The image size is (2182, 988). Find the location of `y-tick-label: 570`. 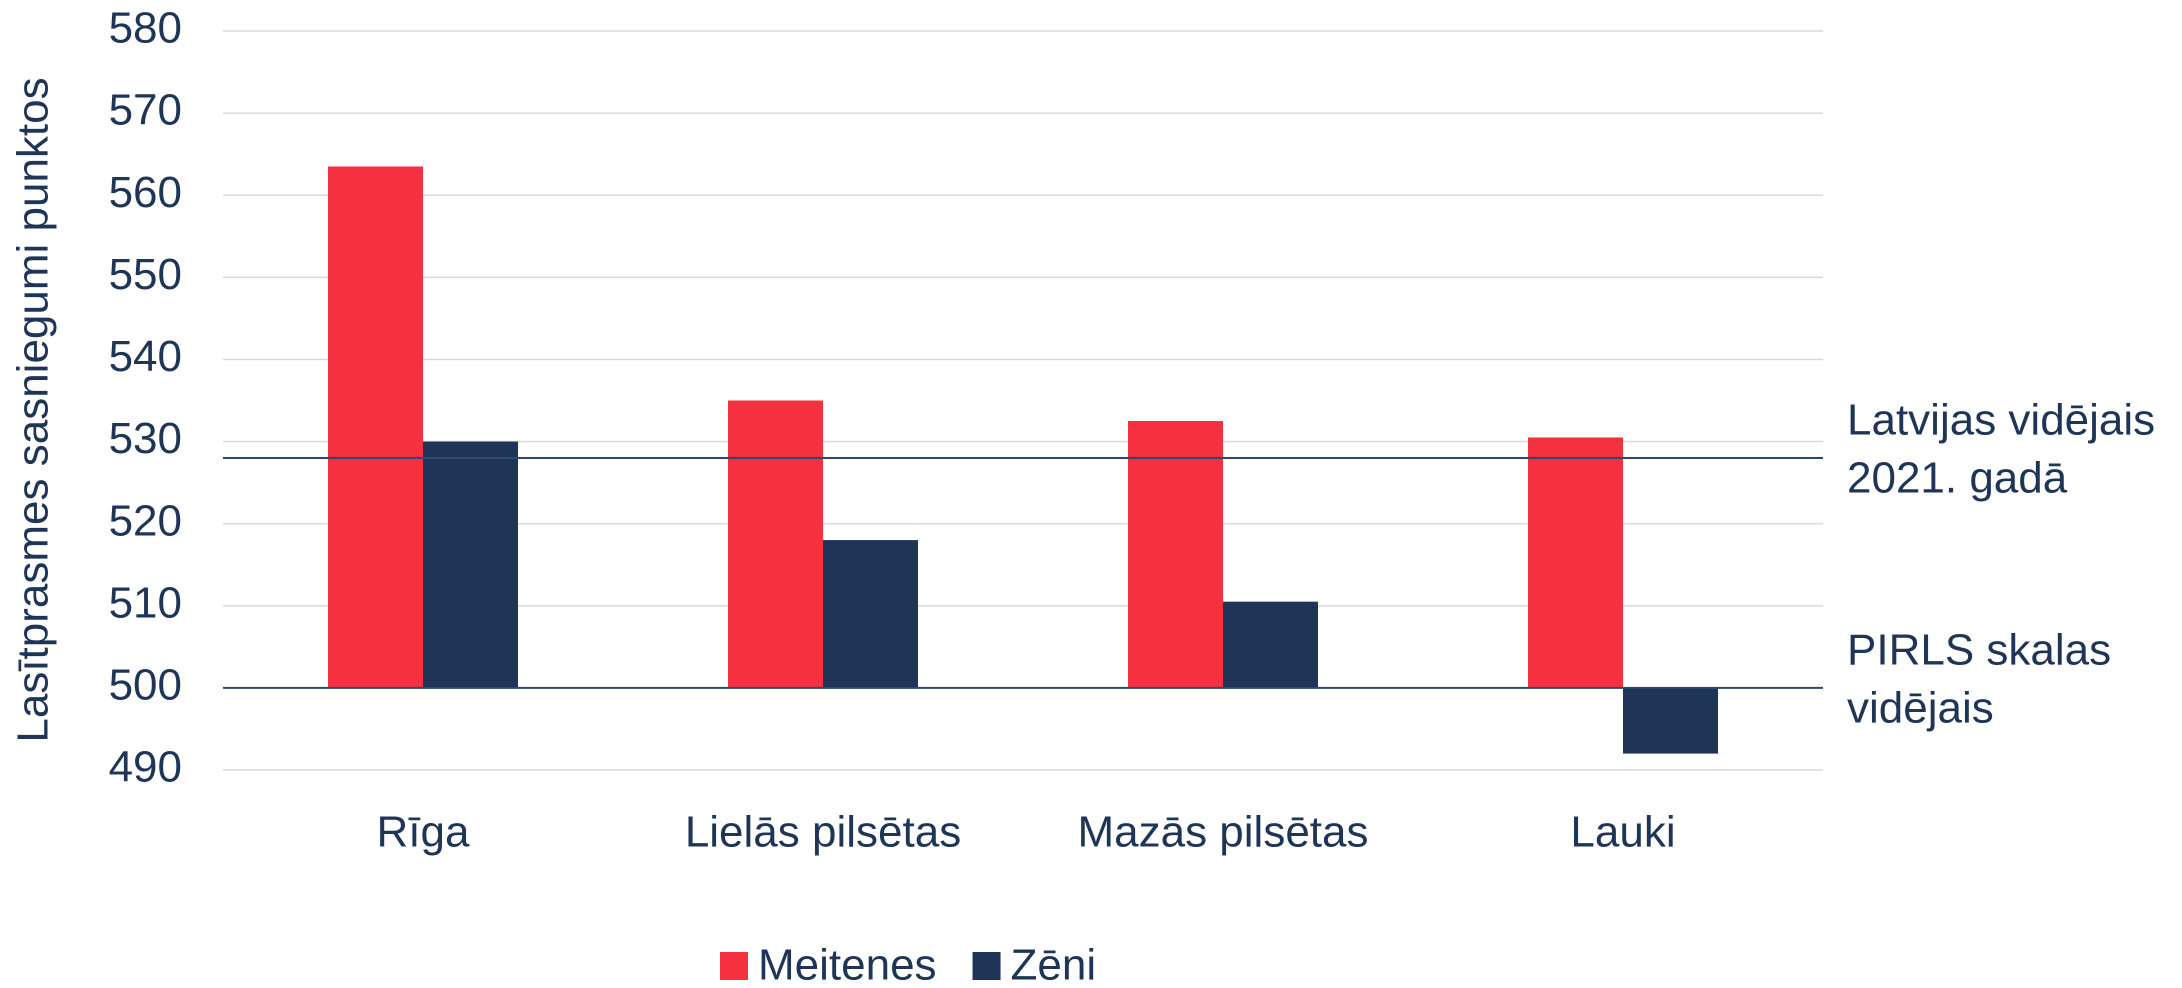

y-tick-label: 570 is located at coordinates (145, 110).